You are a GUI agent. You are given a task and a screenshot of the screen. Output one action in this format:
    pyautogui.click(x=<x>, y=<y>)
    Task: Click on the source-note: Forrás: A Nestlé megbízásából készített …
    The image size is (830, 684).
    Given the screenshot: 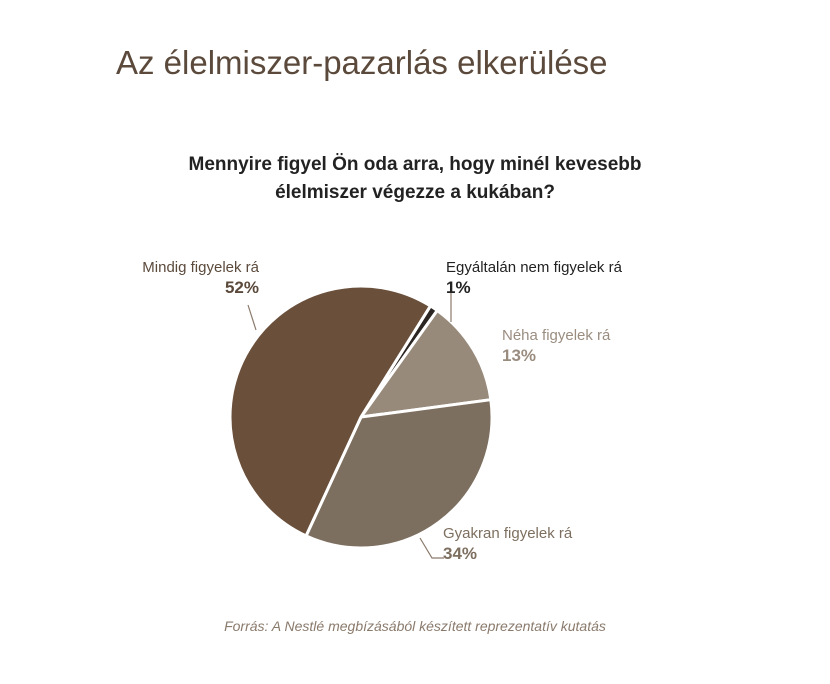 What is the action you would take?
    pyautogui.click(x=415, y=626)
    